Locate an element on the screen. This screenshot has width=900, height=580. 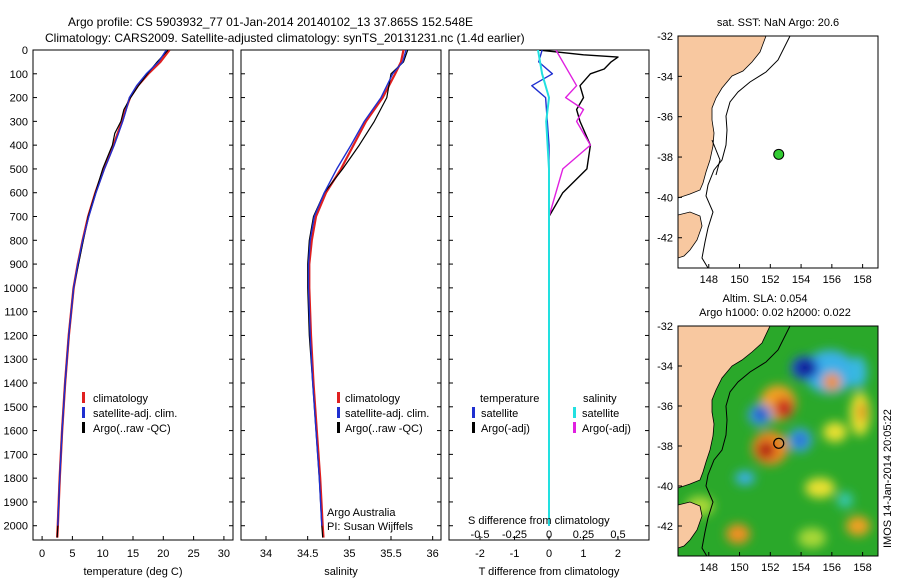
legend-label-t-satellite: satellite is located at coordinates (499, 414).